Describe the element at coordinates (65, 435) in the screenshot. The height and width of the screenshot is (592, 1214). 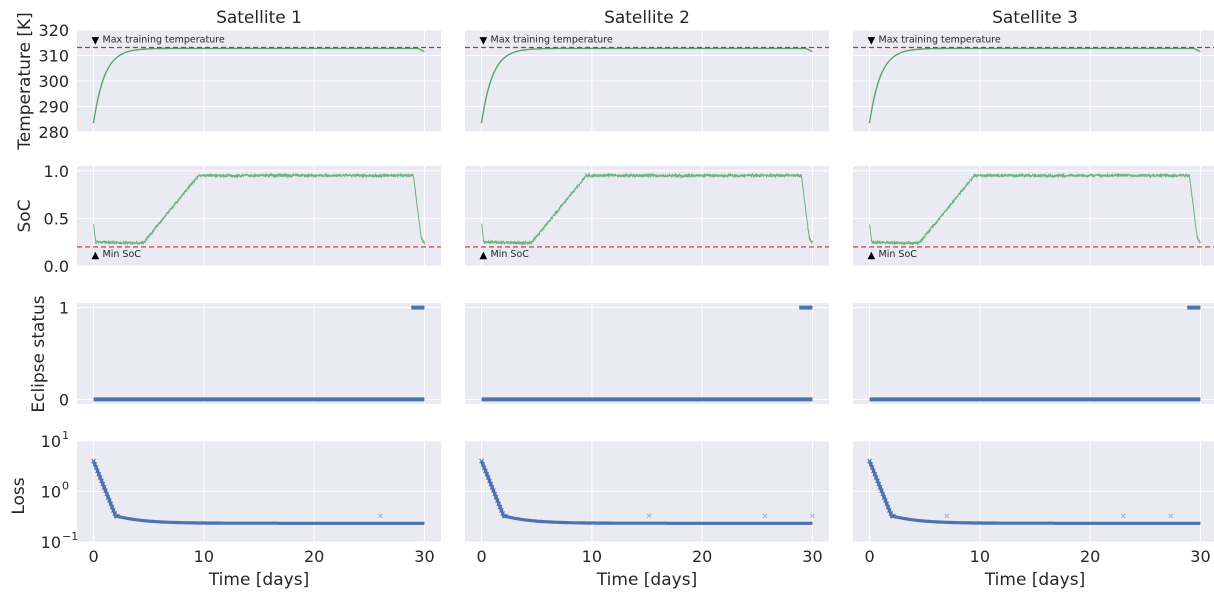
I see `ytick-exponent: 1` at that location.